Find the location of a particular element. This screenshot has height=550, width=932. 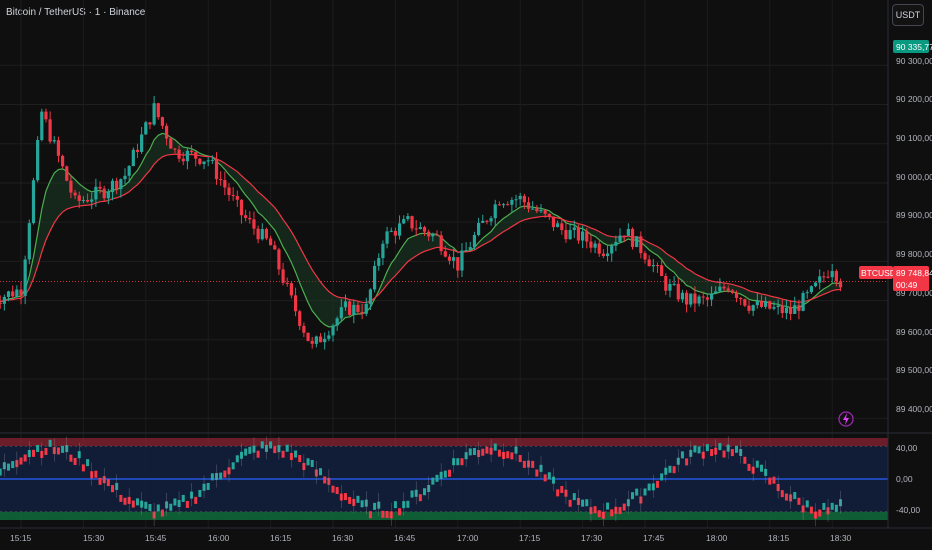

lightning-icon is located at coordinates (846, 419).